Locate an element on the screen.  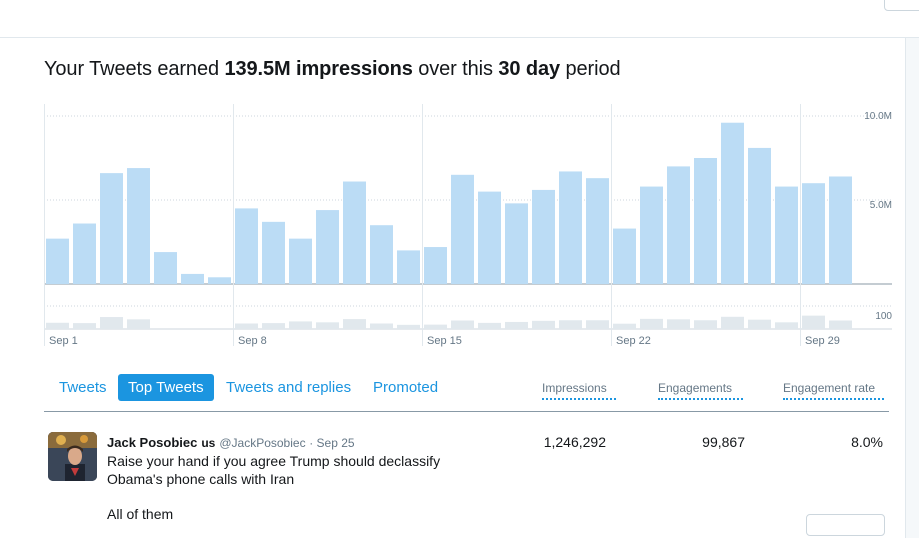
impressions-total: 139.5M impressions is located at coordinates (318, 69).